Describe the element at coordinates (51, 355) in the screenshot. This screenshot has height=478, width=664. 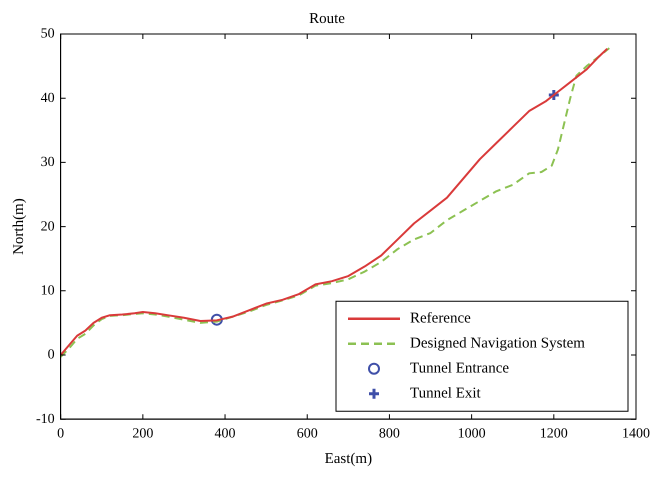
I see `y-tick-label: 0` at that location.